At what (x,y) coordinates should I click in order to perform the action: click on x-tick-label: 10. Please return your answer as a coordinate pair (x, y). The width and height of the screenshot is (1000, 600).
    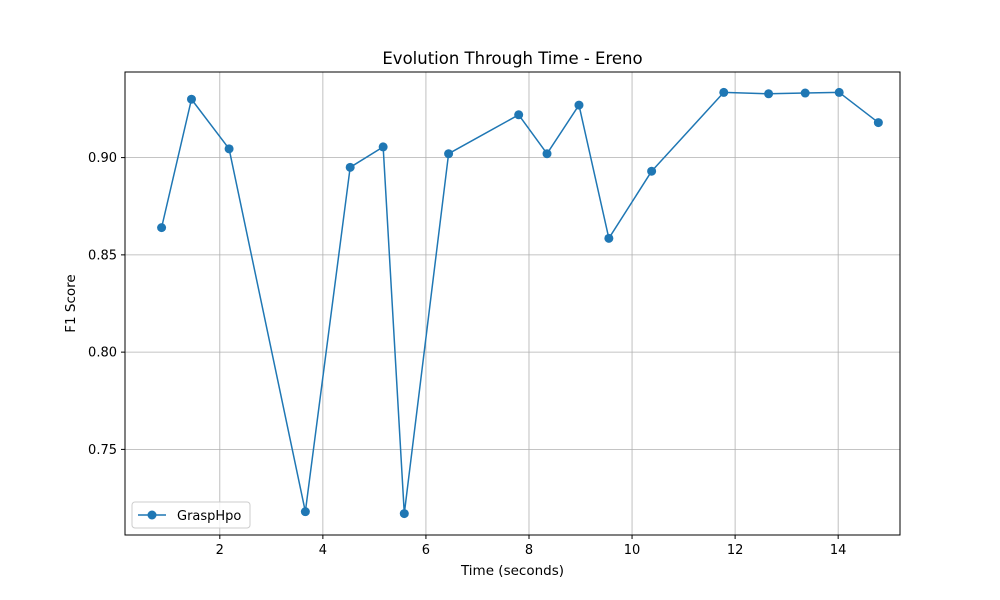
    Looking at the image, I should click on (632, 550).